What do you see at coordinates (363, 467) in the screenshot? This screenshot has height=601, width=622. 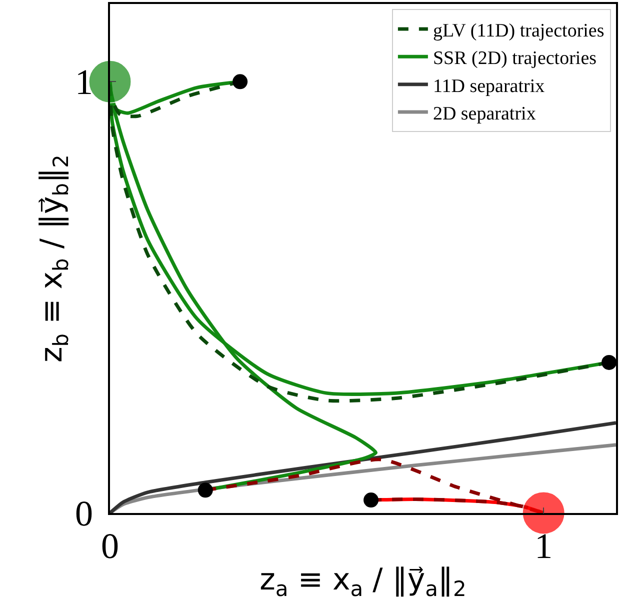 I see `line-series` at bounding box center [363, 467].